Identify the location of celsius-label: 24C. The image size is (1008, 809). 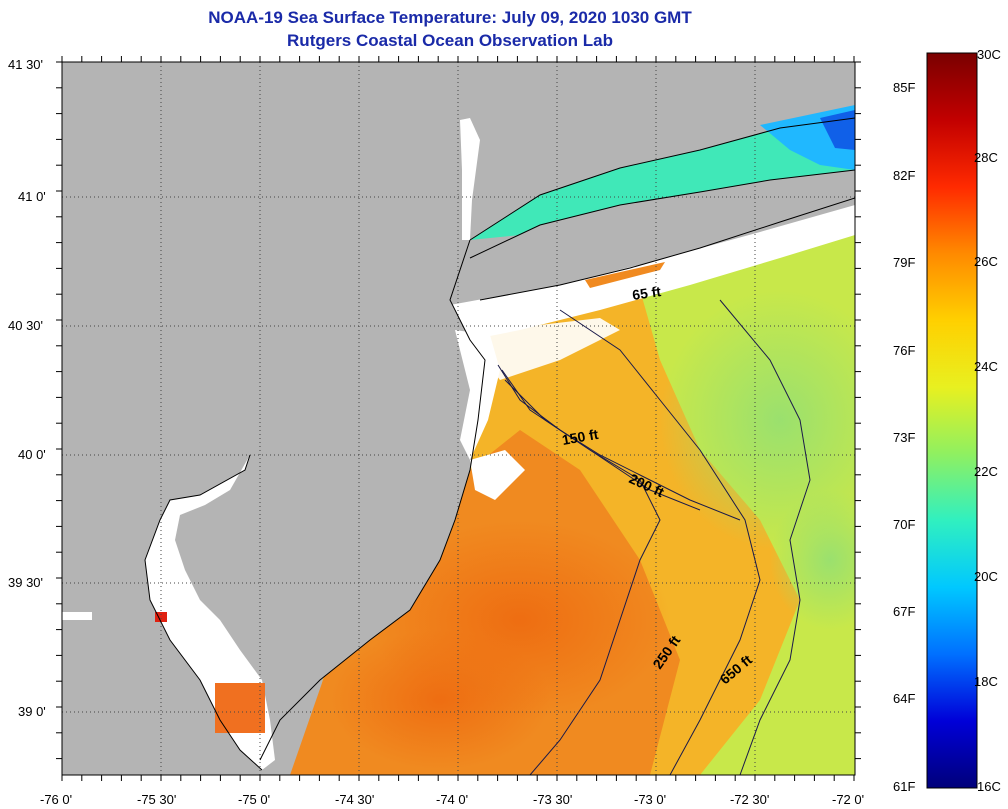
(986, 366).